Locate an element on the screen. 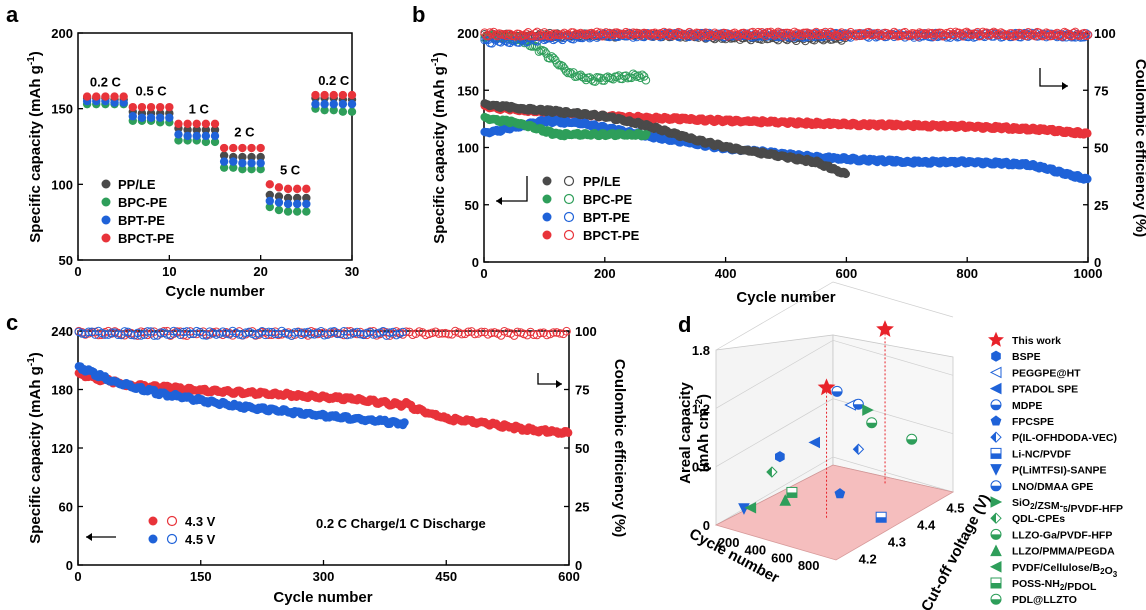 The image size is (1146, 610). panel-b-left-arrow-head is located at coordinates (499, 201).